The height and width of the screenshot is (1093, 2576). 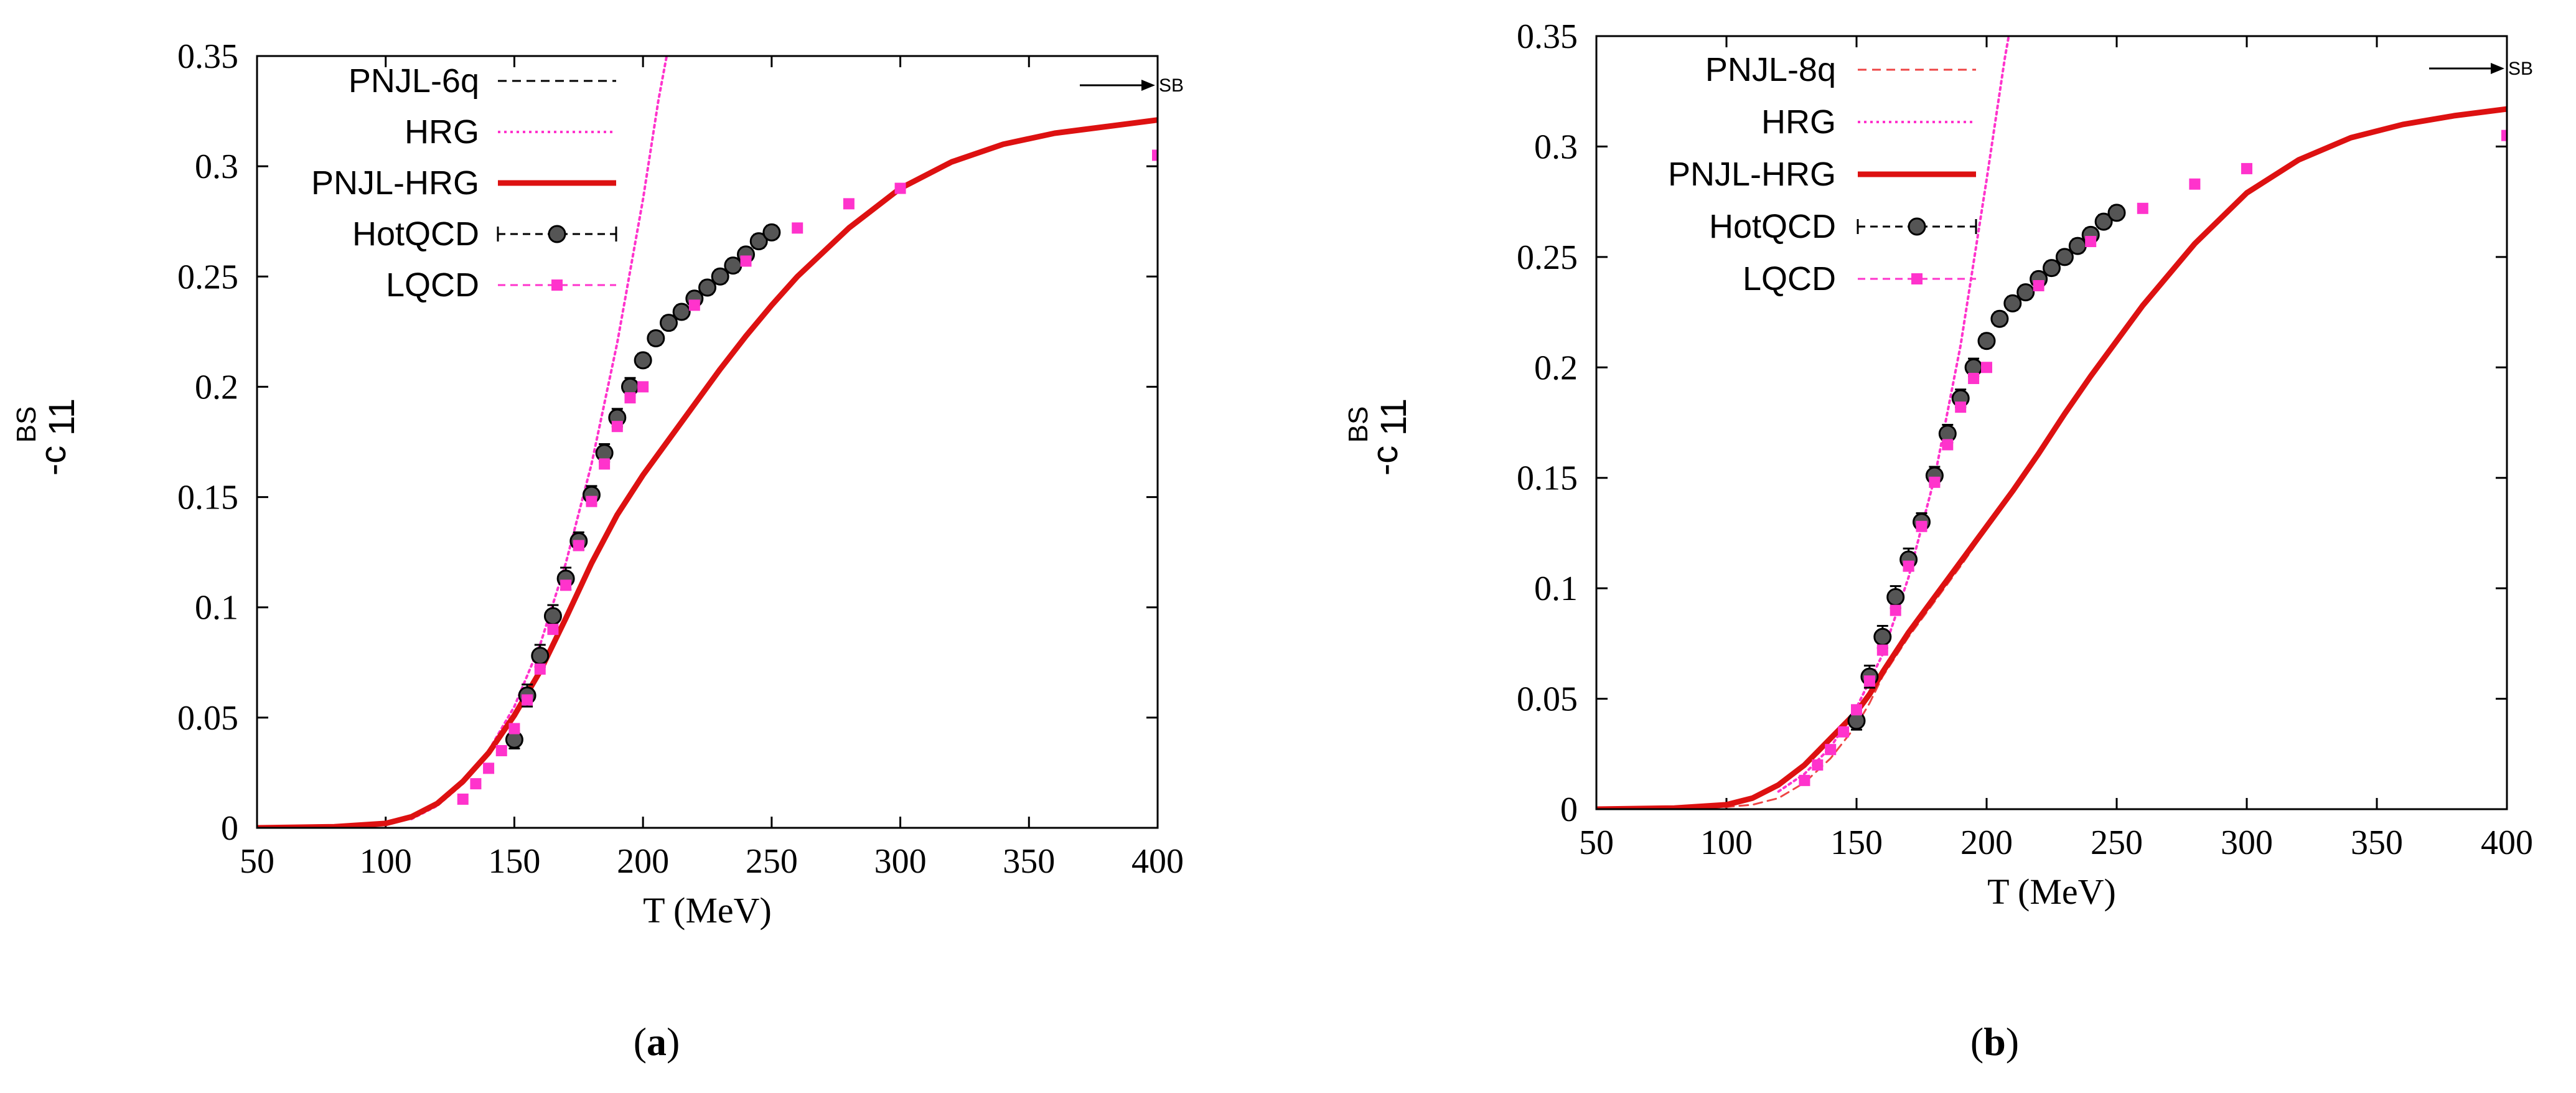 I want to click on caption-close: ), so click(x=2012, y=1042).